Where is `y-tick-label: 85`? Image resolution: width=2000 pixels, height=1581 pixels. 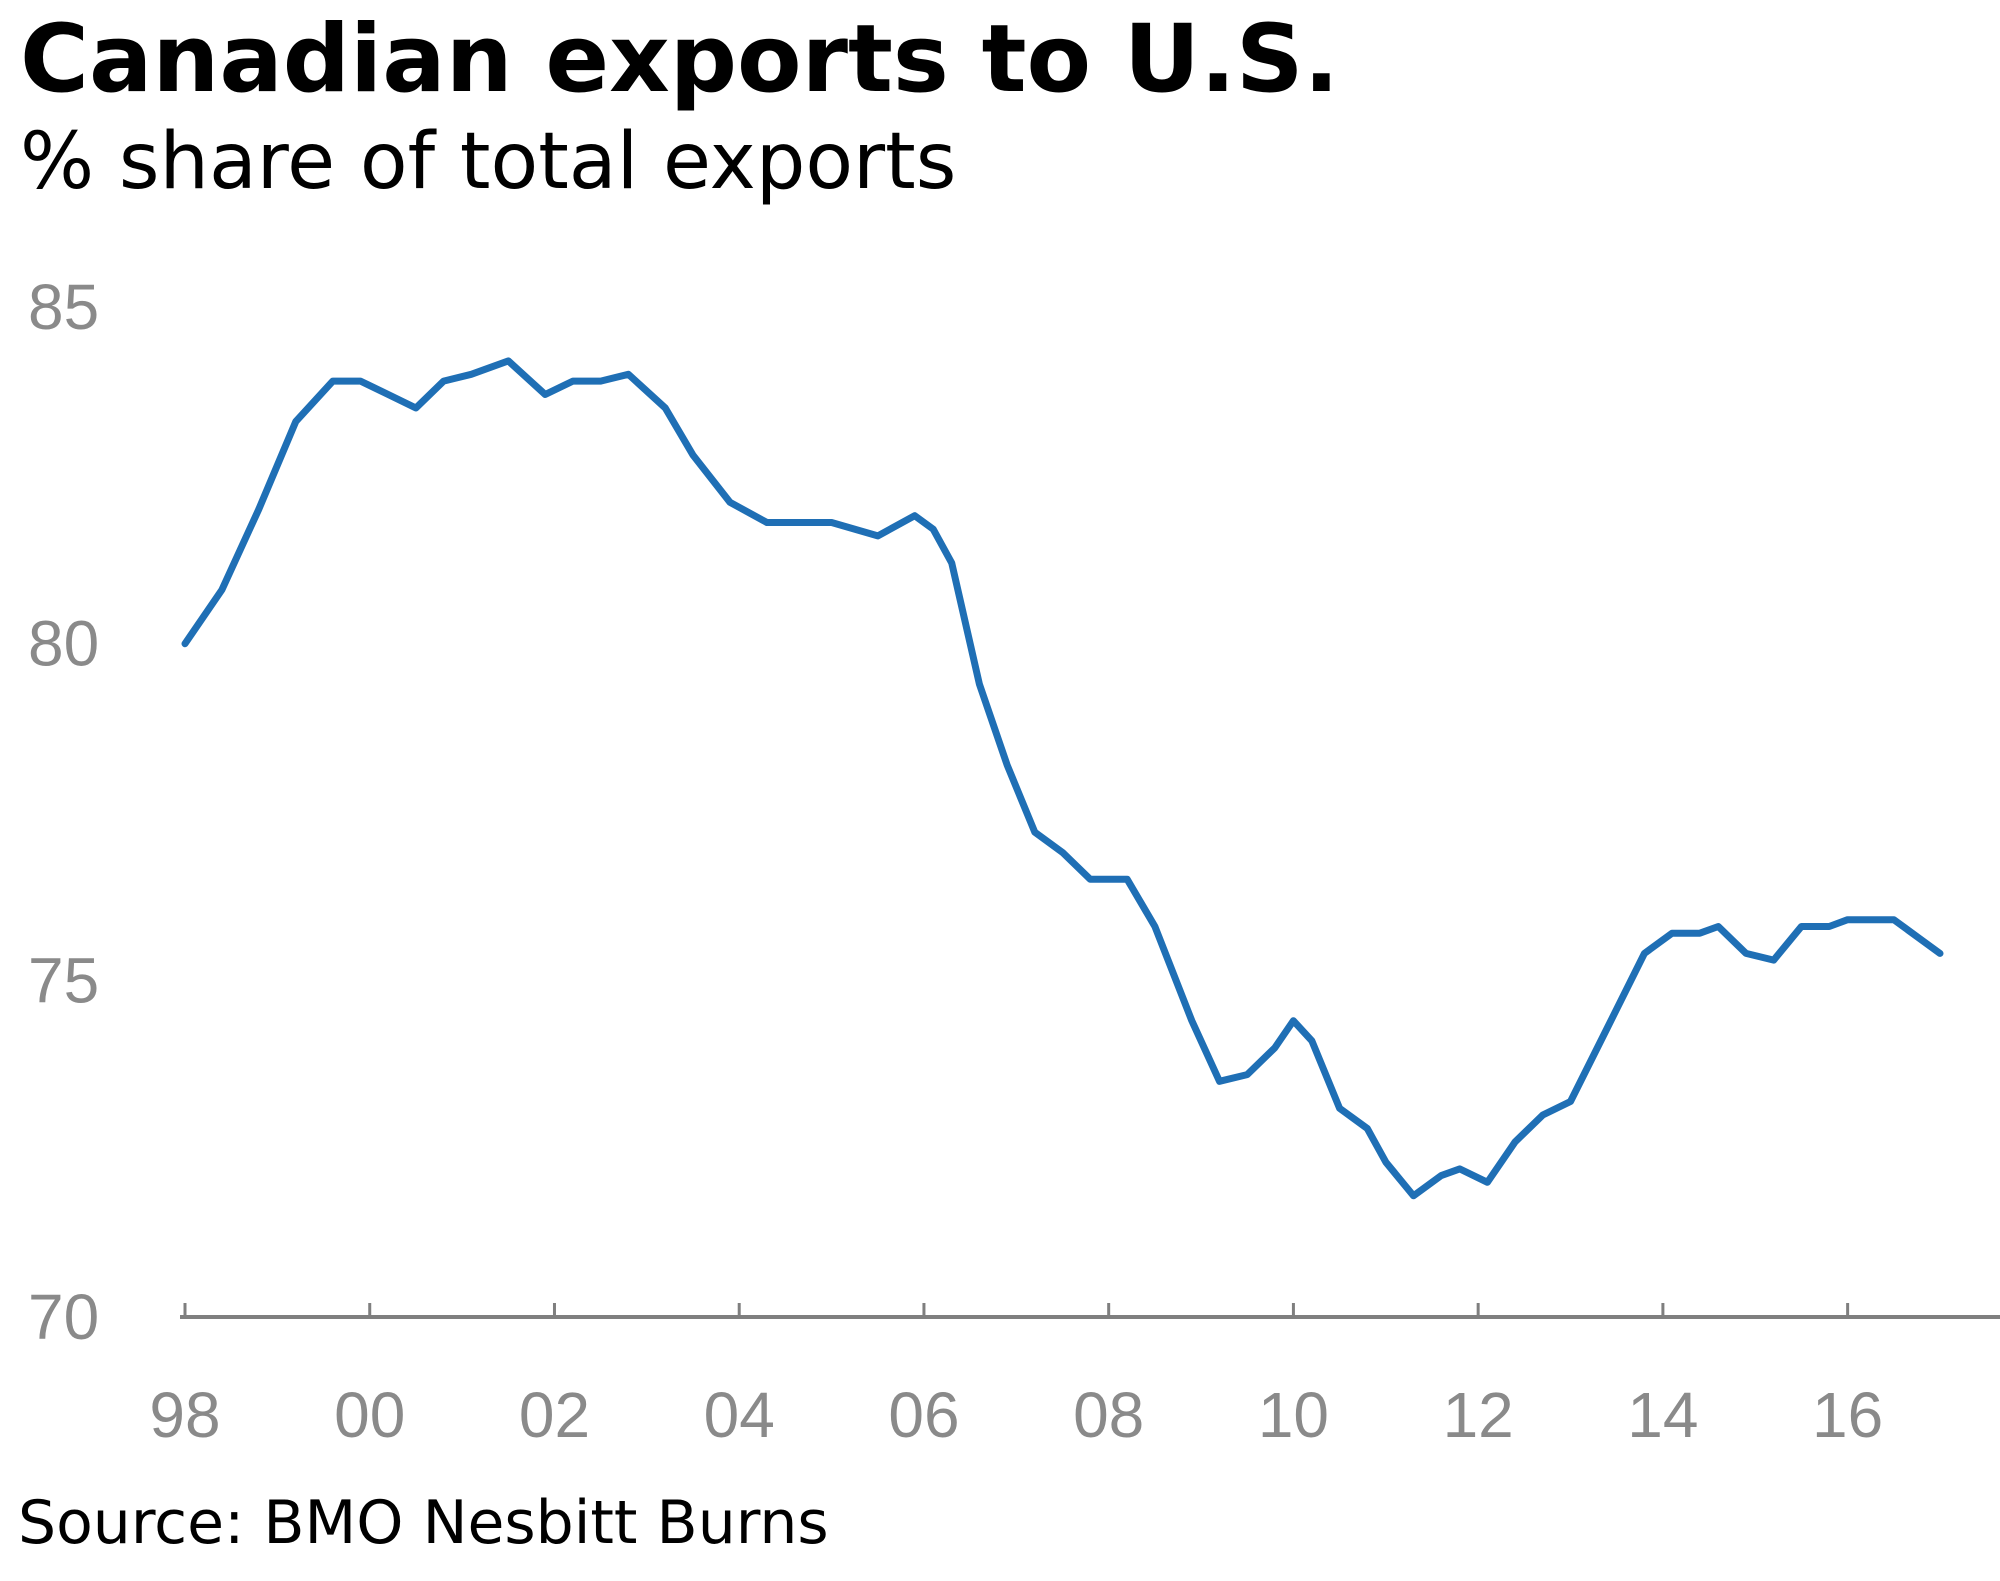 y-tick-label: 85 is located at coordinates (63, 307).